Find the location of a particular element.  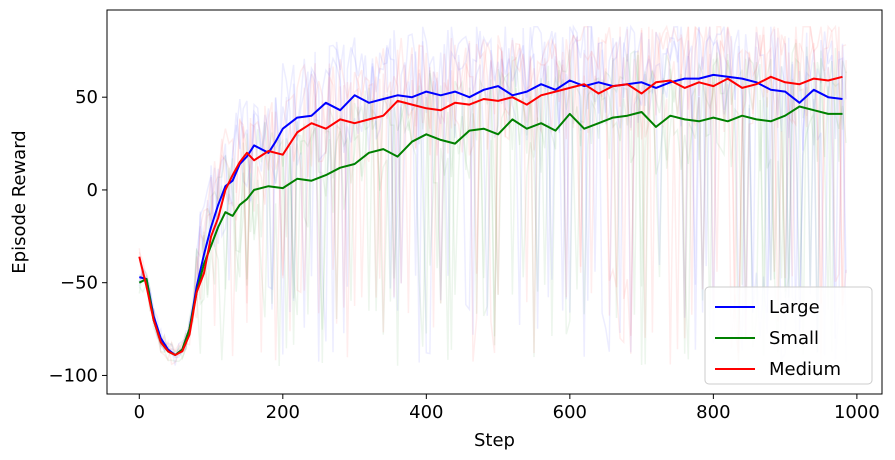

y-tick-label: −50 is located at coordinates (79, 283).